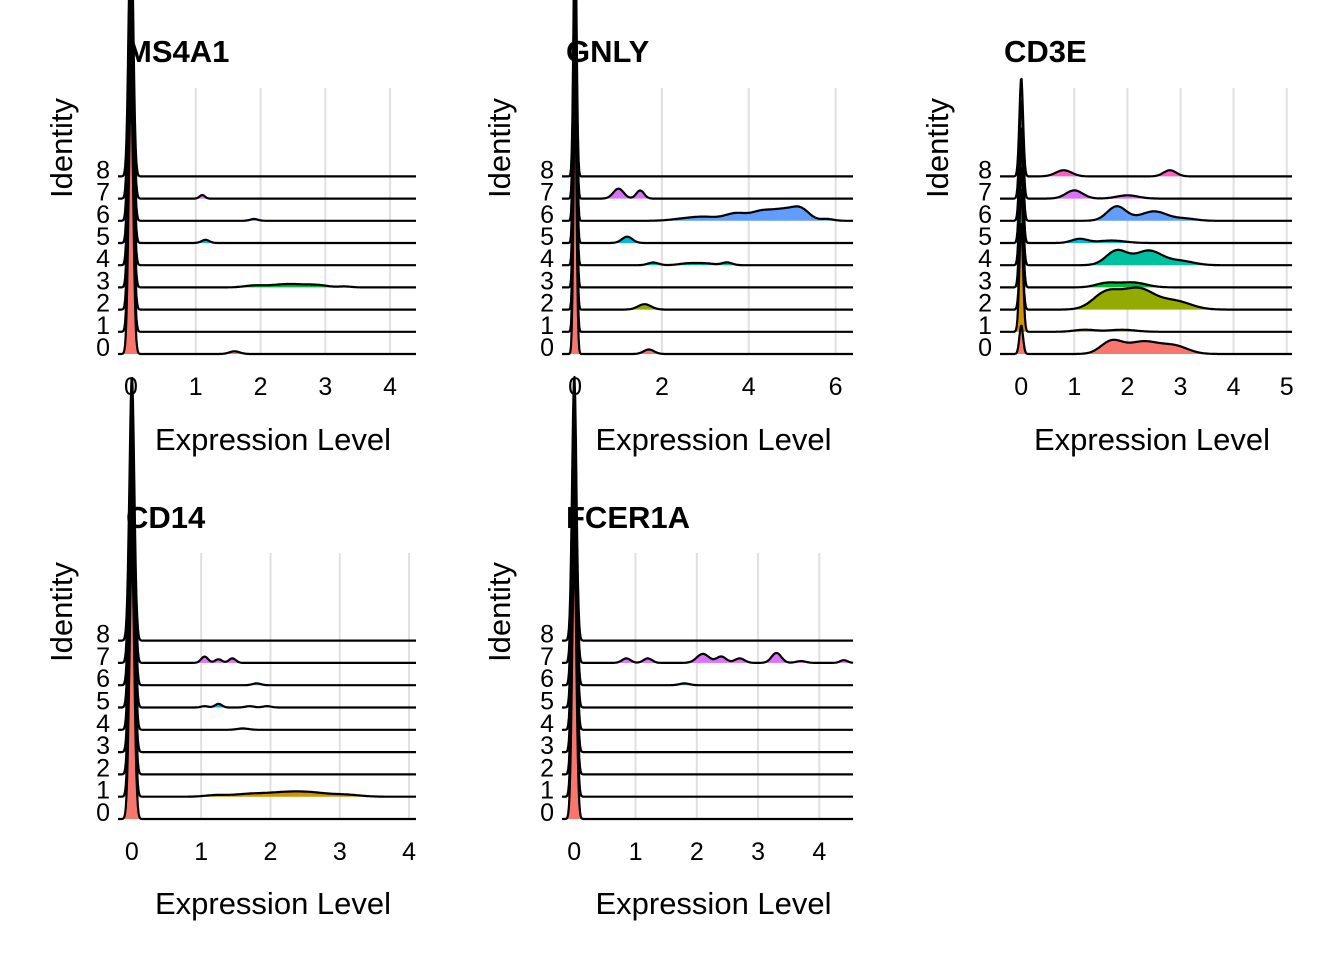 The width and height of the screenshot is (1344, 960). Describe the element at coordinates (608, 51) in the screenshot. I see `panel-title: GNLY` at that location.